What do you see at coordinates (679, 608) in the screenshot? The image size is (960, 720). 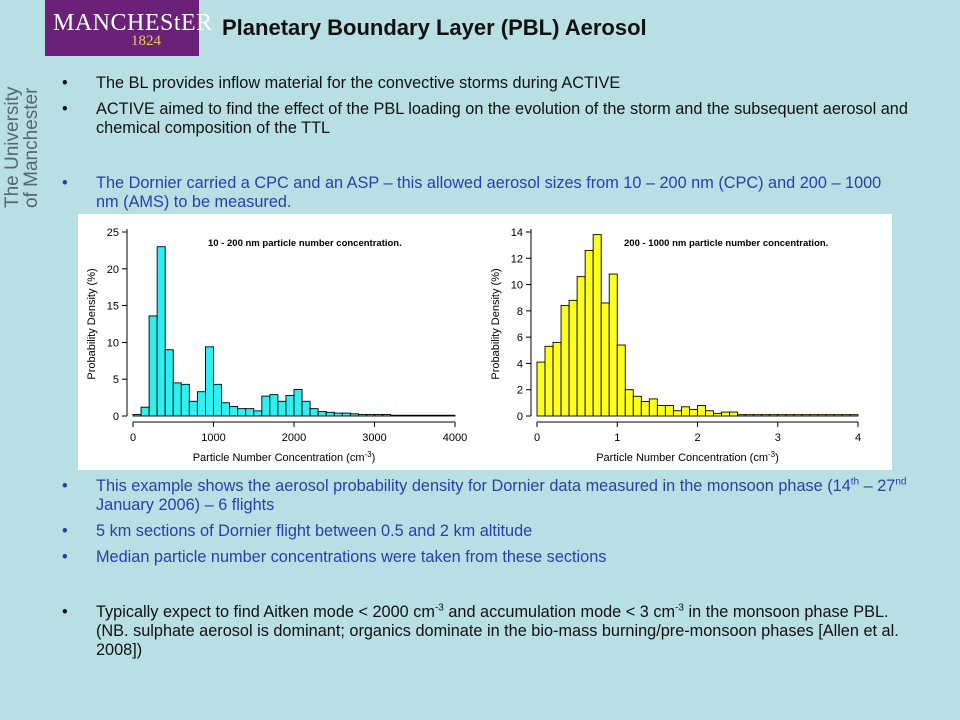 I see `superscript: -3` at bounding box center [679, 608].